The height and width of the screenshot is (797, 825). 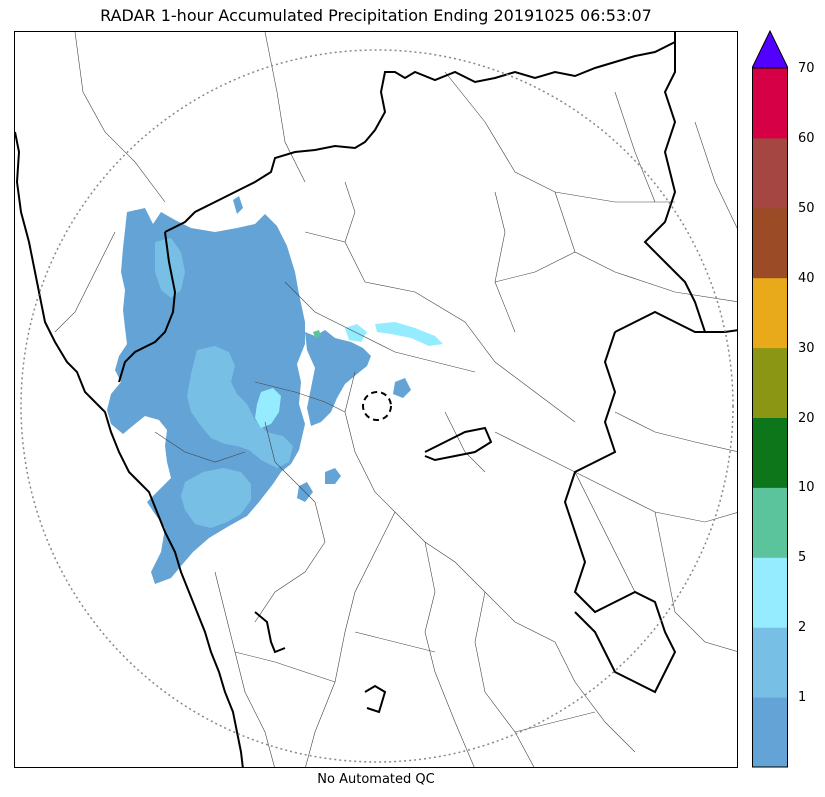 What do you see at coordinates (376, 779) in the screenshot?
I see `qc-caption: No Automated QC` at bounding box center [376, 779].